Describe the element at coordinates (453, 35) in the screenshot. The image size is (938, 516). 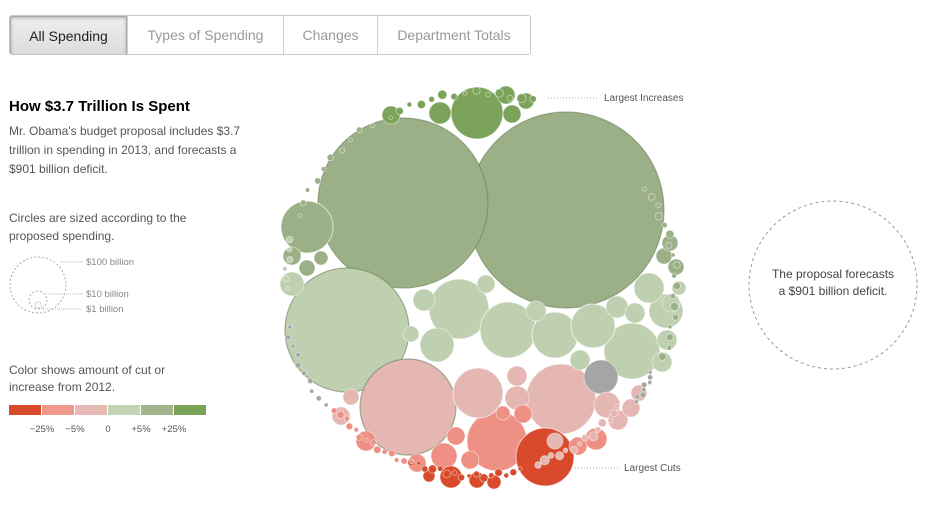
I see `tab-department-totals: Department Totals` at that location.